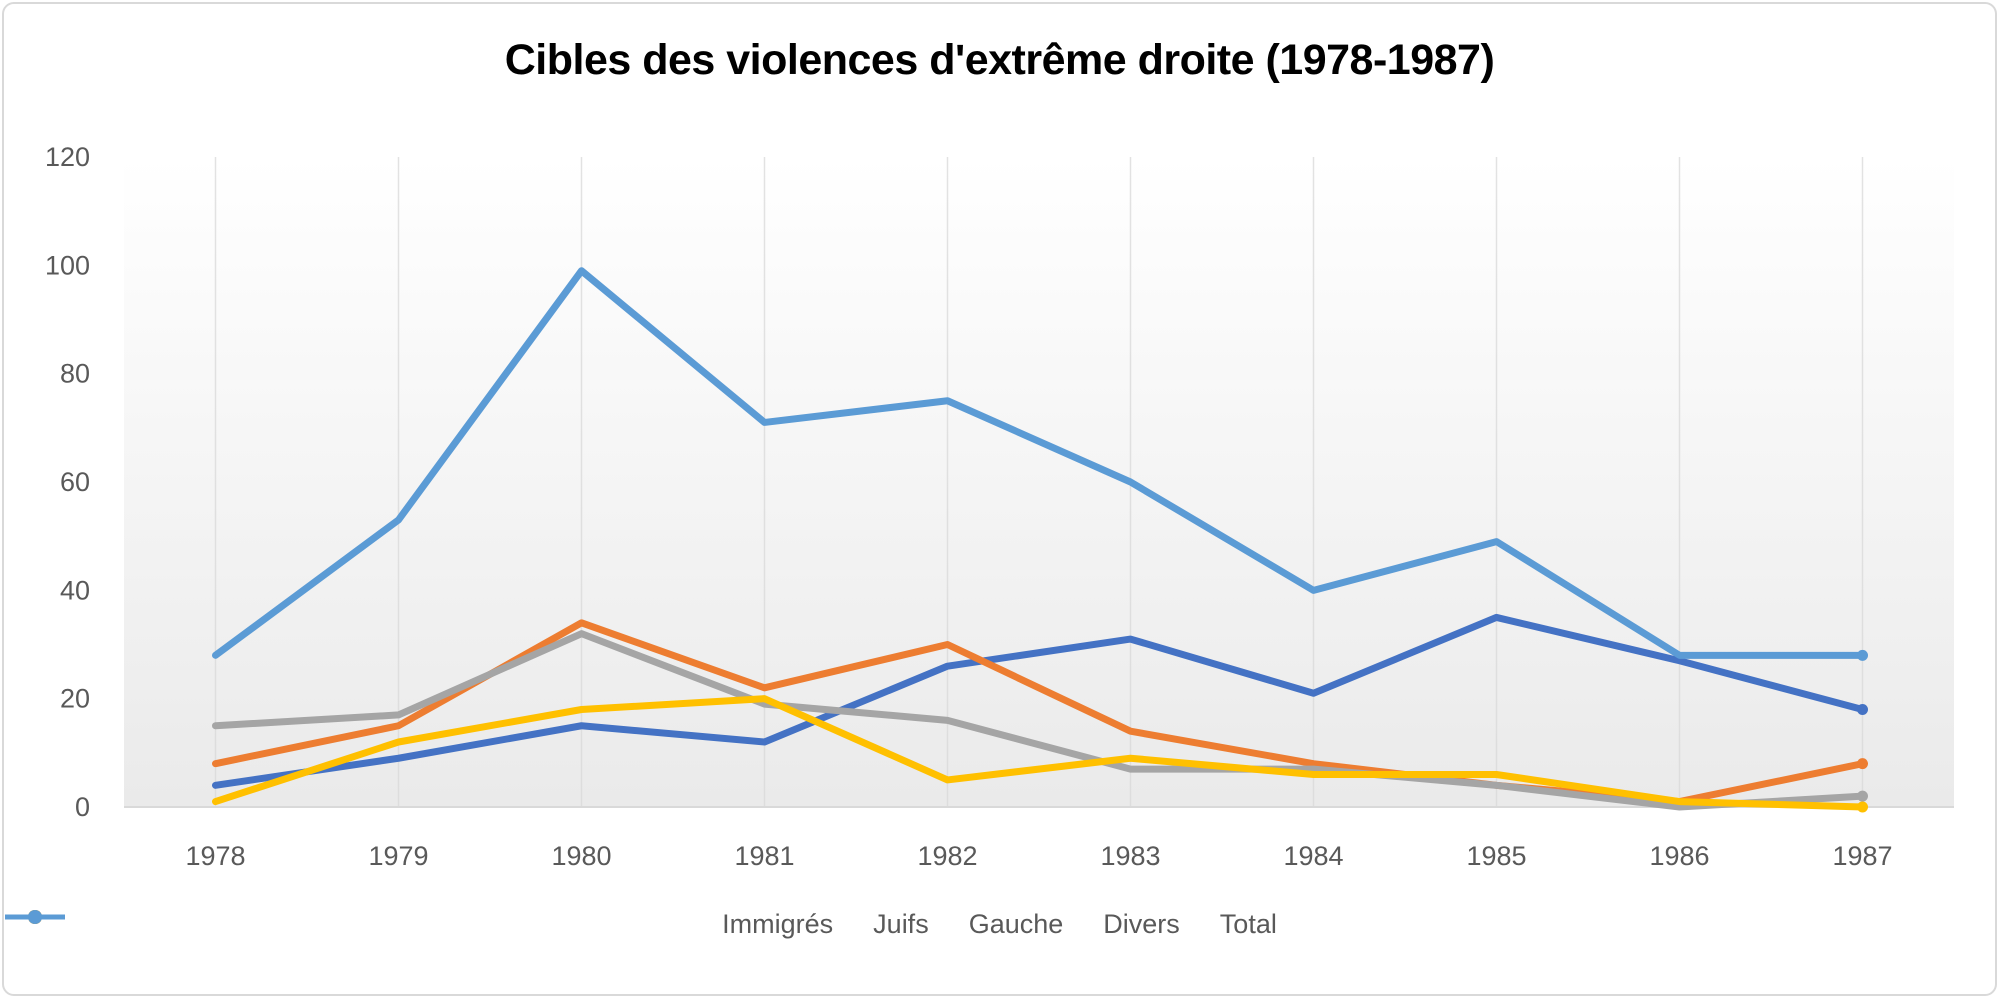 The width and height of the screenshot is (1999, 998). What do you see at coordinates (1248, 924) in the screenshot?
I see `legend-label: Total` at bounding box center [1248, 924].